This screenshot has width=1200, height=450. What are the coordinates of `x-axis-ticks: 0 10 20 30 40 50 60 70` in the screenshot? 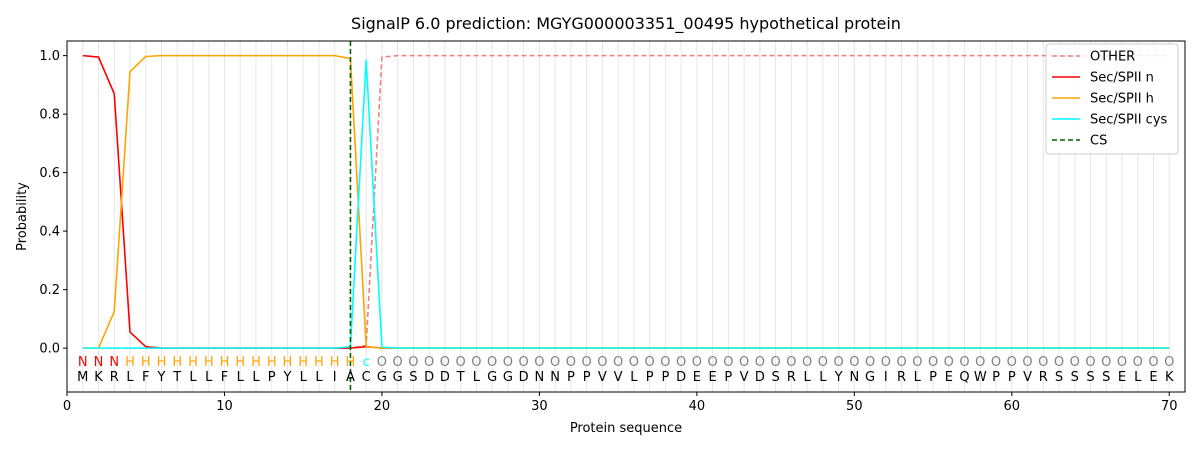 It's located at (620, 403).